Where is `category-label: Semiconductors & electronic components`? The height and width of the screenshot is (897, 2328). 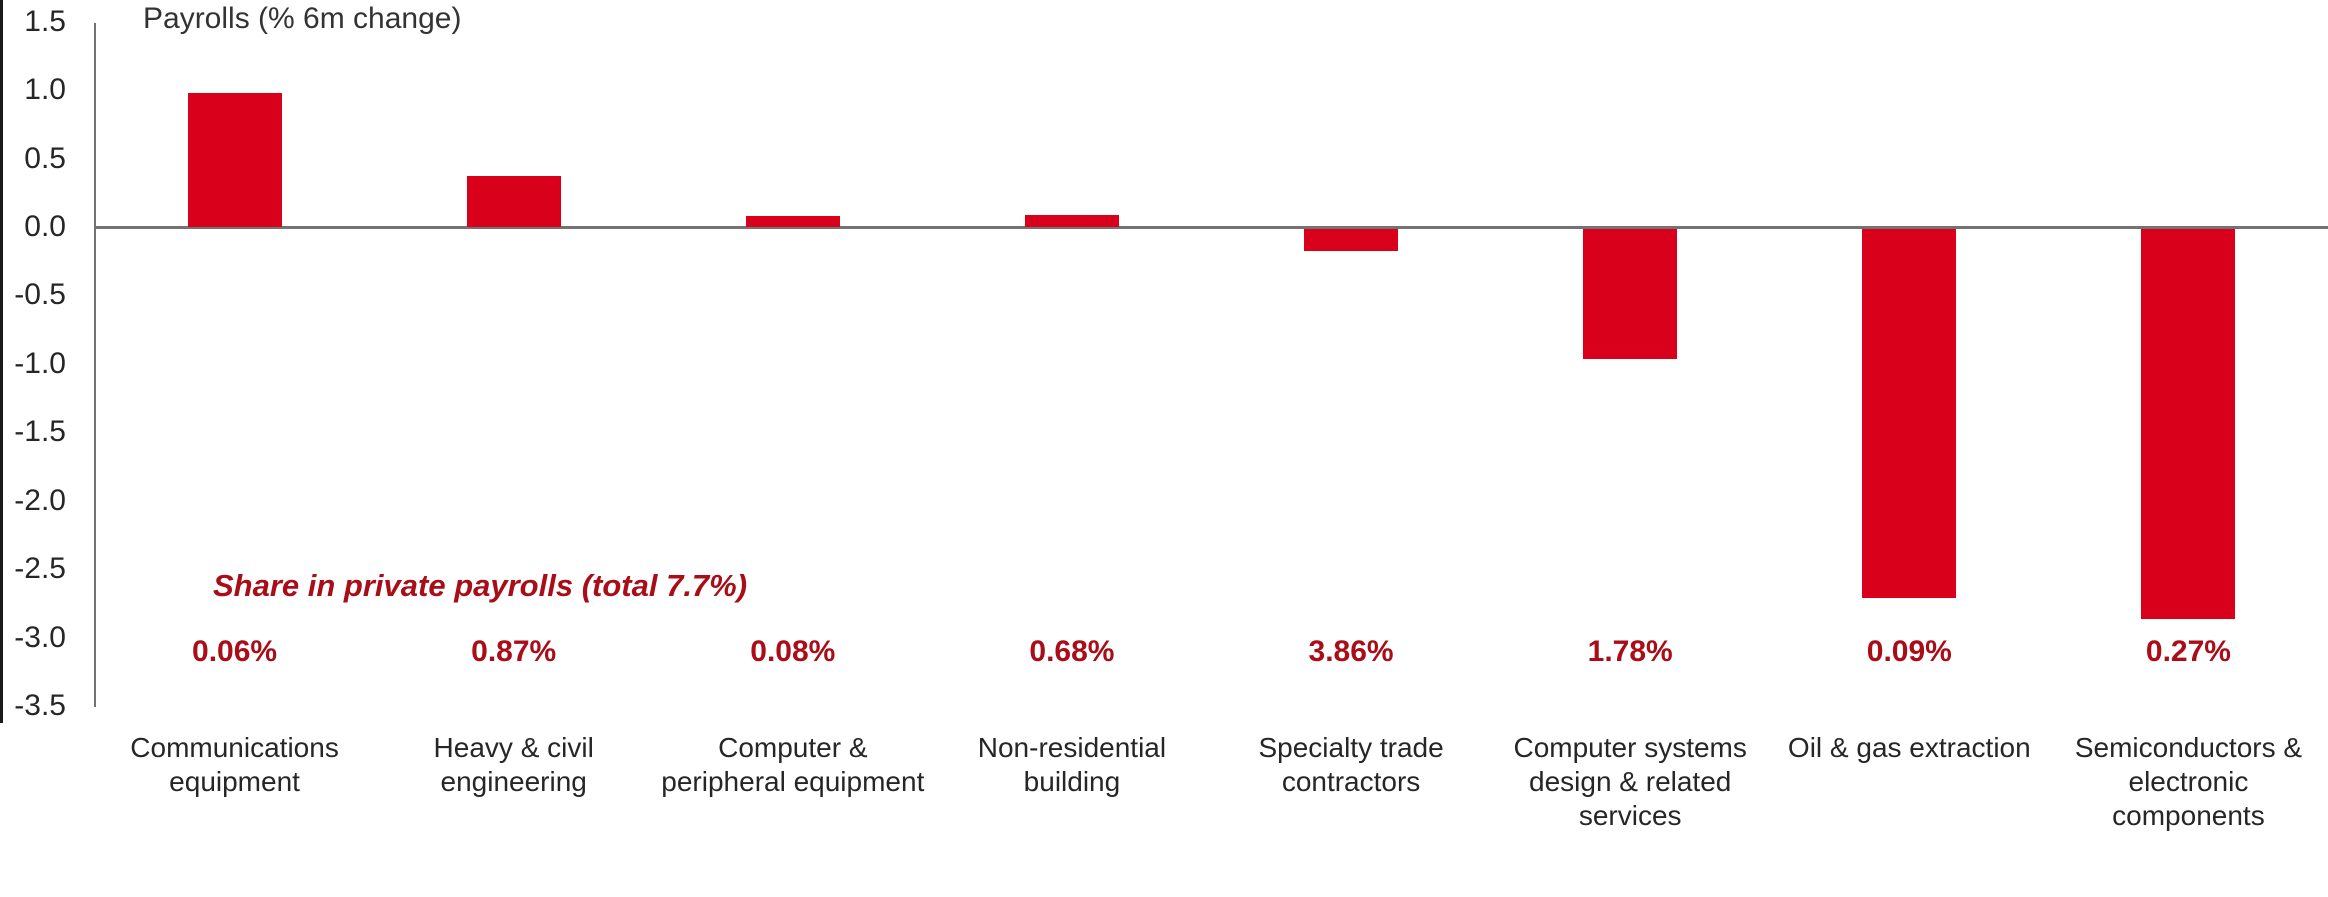
category-label: Semiconductors & electronic components is located at coordinates (2188, 781).